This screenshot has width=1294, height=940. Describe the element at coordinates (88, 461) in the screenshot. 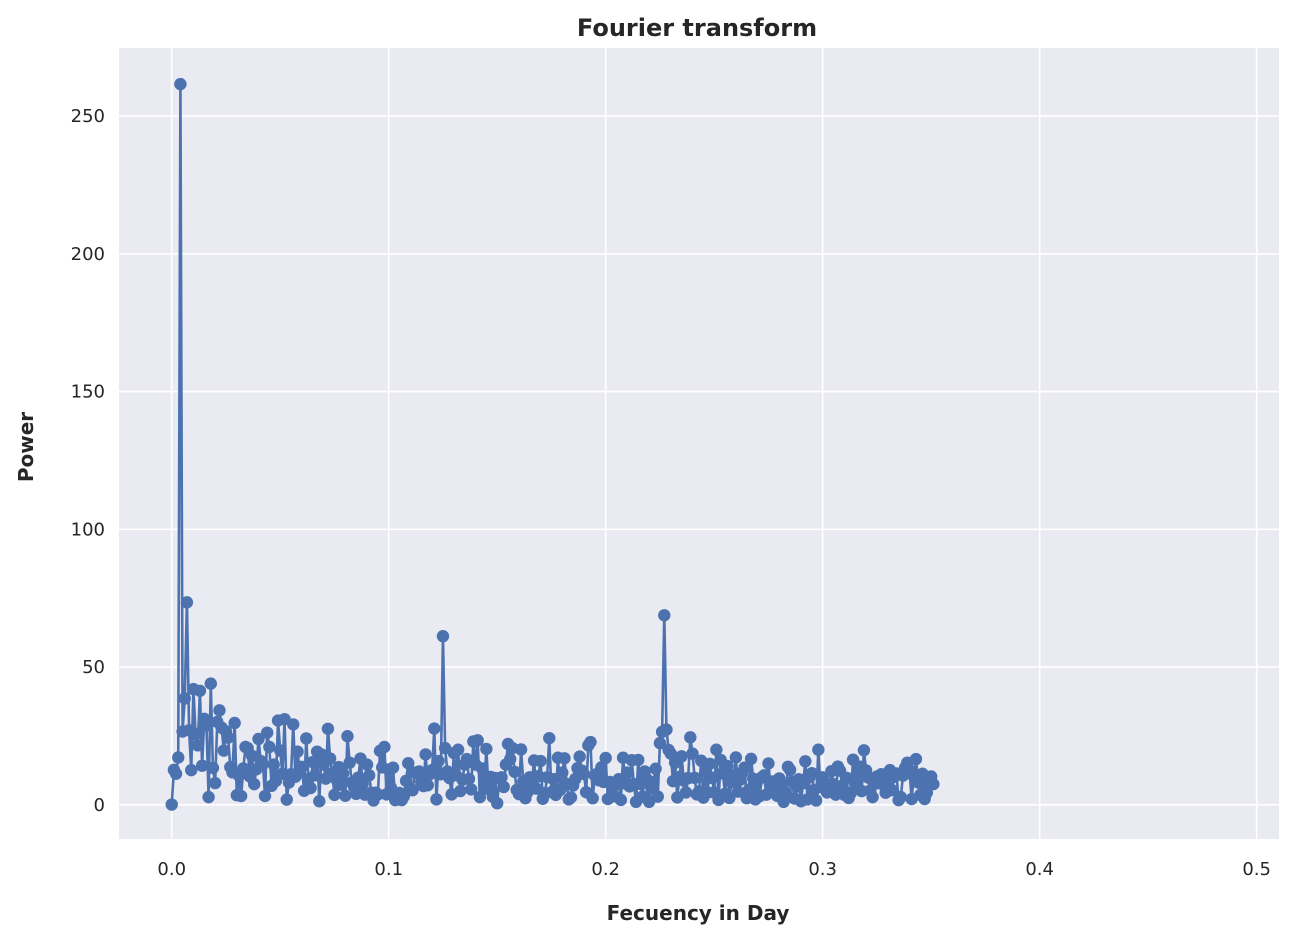

I see `y-ticks: 0 50 100 150 200 250` at that location.